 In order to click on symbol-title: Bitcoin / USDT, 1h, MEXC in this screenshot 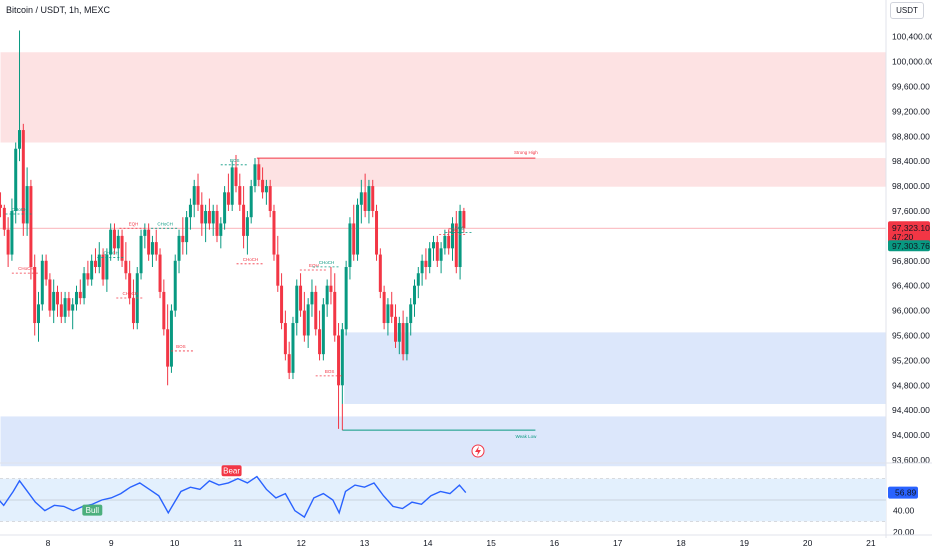, I will do `click(58, 10)`.